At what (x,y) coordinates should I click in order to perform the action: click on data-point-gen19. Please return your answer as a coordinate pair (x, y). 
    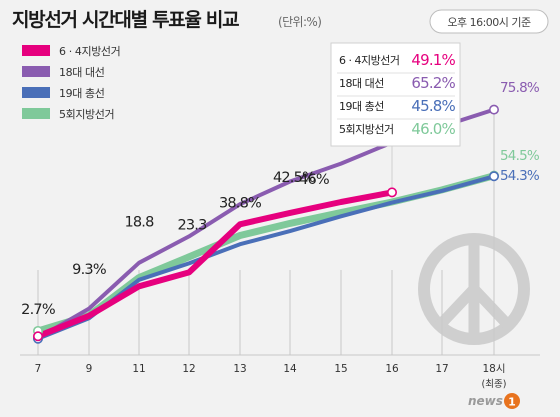
    Looking at the image, I should click on (493, 176).